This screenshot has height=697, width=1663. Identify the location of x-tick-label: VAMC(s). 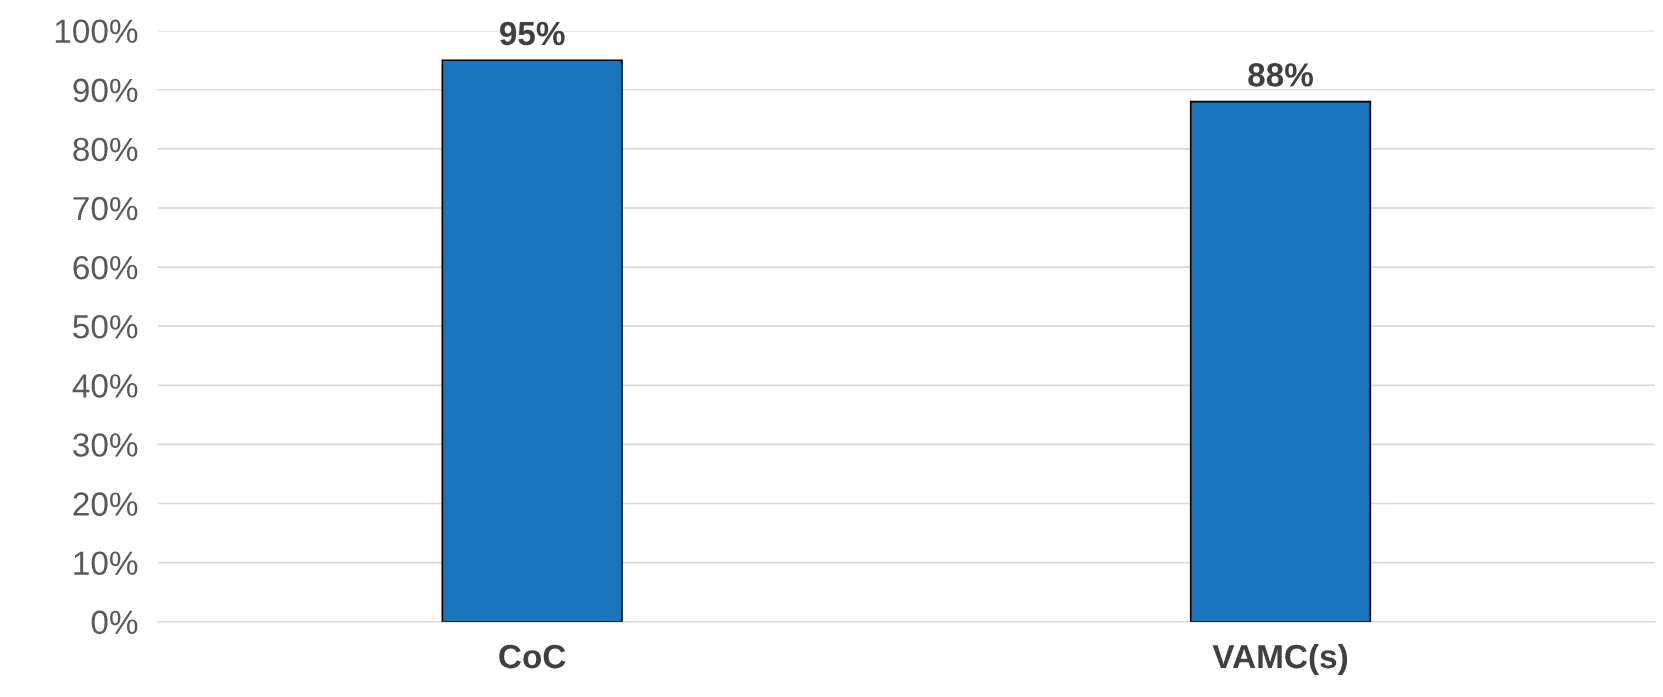
(1280, 659).